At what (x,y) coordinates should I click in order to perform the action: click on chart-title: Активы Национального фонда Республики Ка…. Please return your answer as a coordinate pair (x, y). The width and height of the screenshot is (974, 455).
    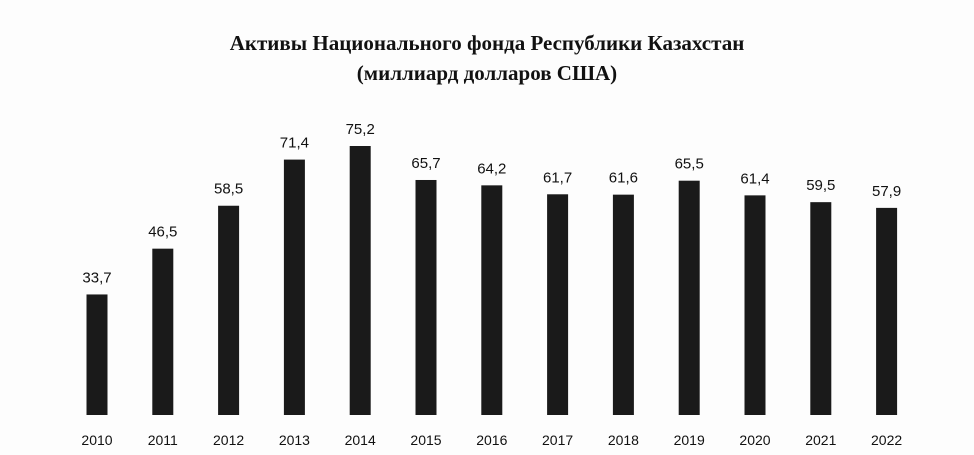
    Looking at the image, I should click on (487, 43).